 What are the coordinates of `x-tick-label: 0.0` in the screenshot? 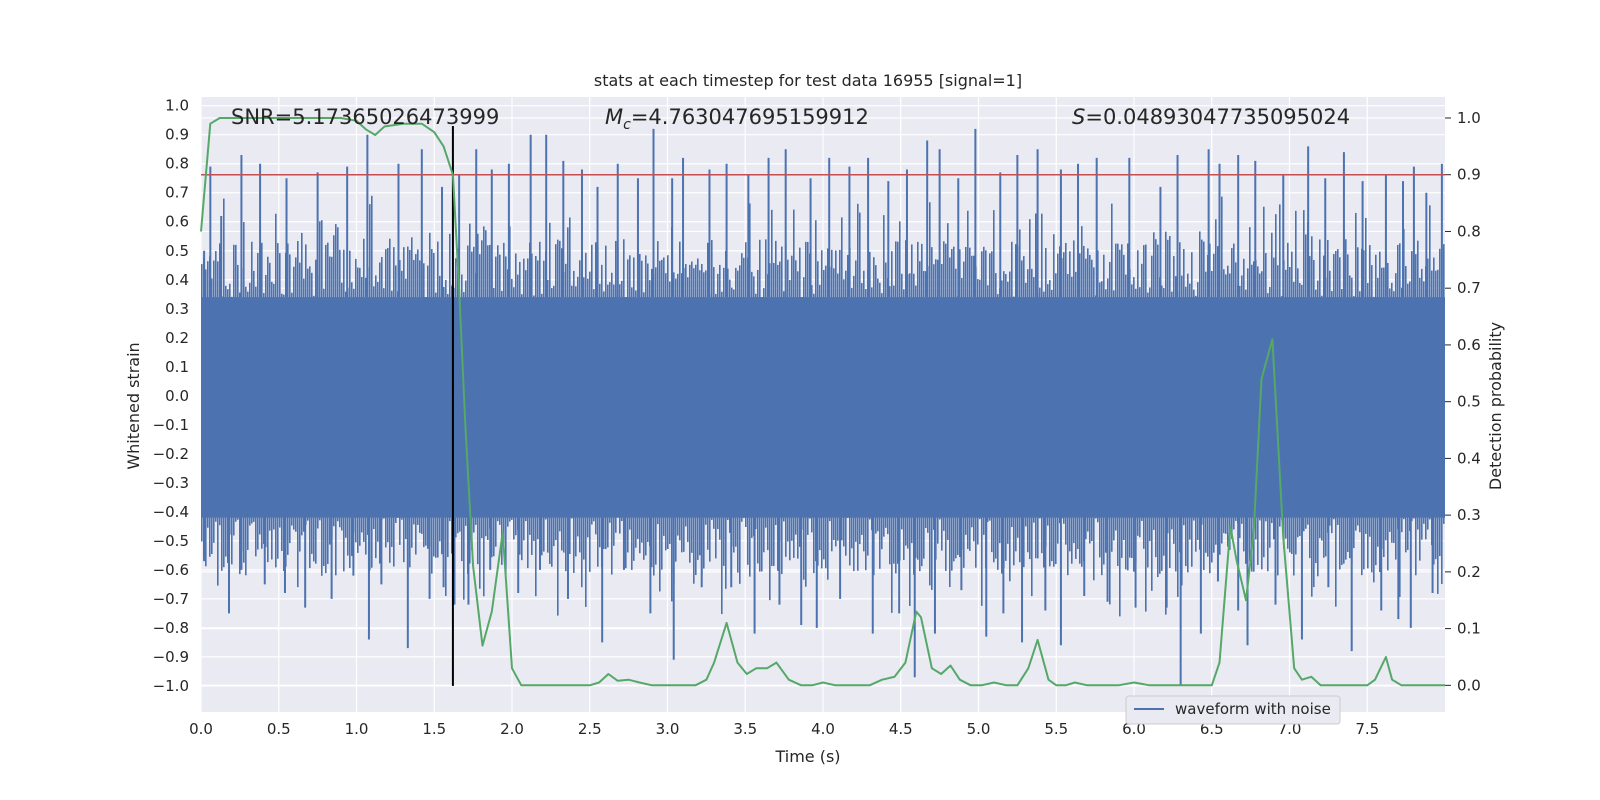 It's located at (201, 729).